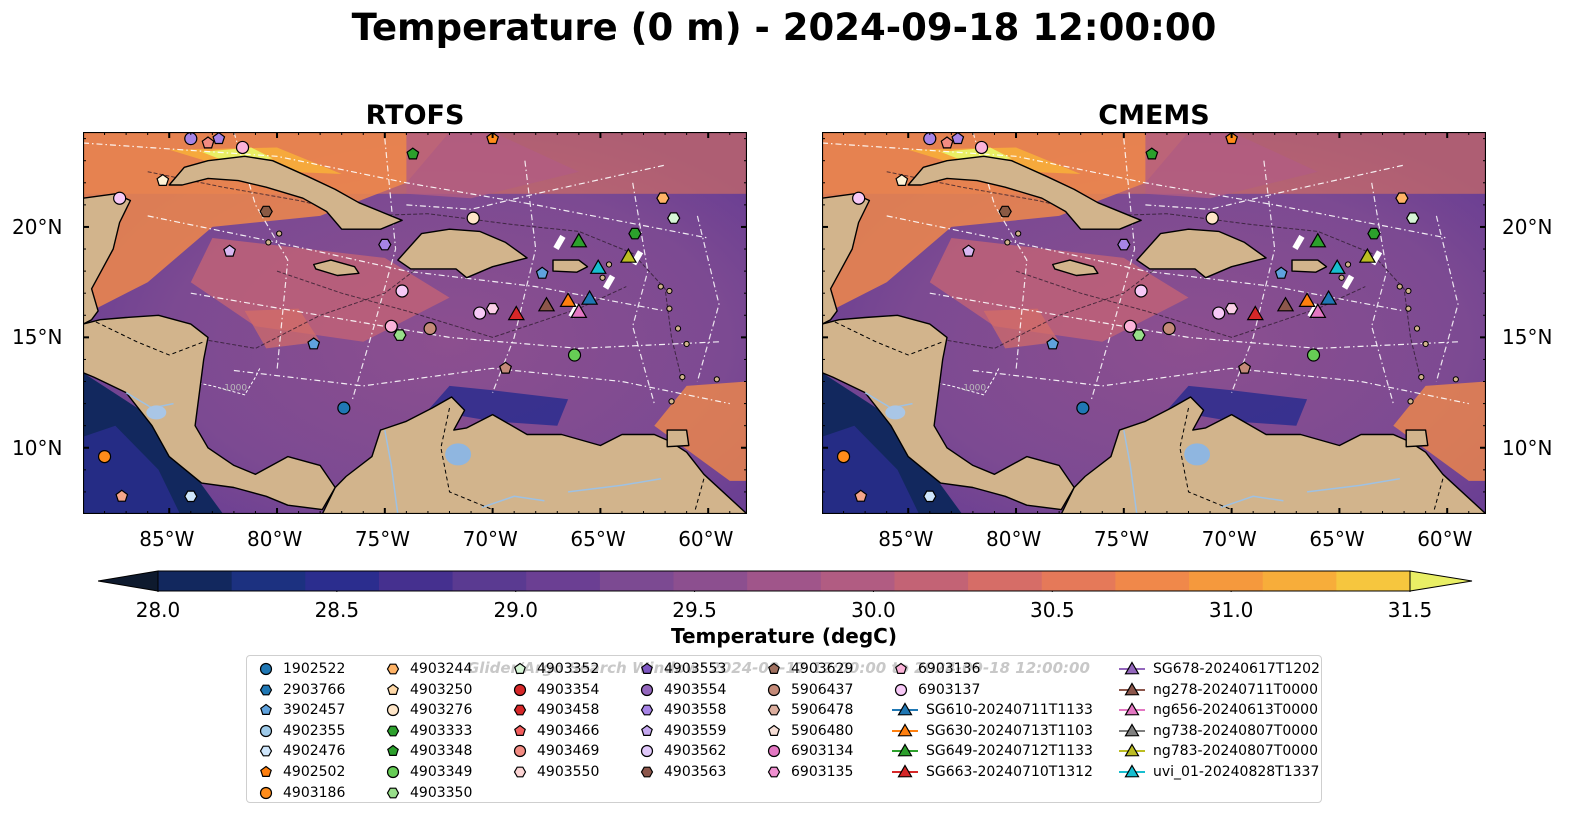 The image size is (1592, 828). Describe the element at coordinates (695, 669) in the screenshot. I see `legend-label: 4903553` at that location.